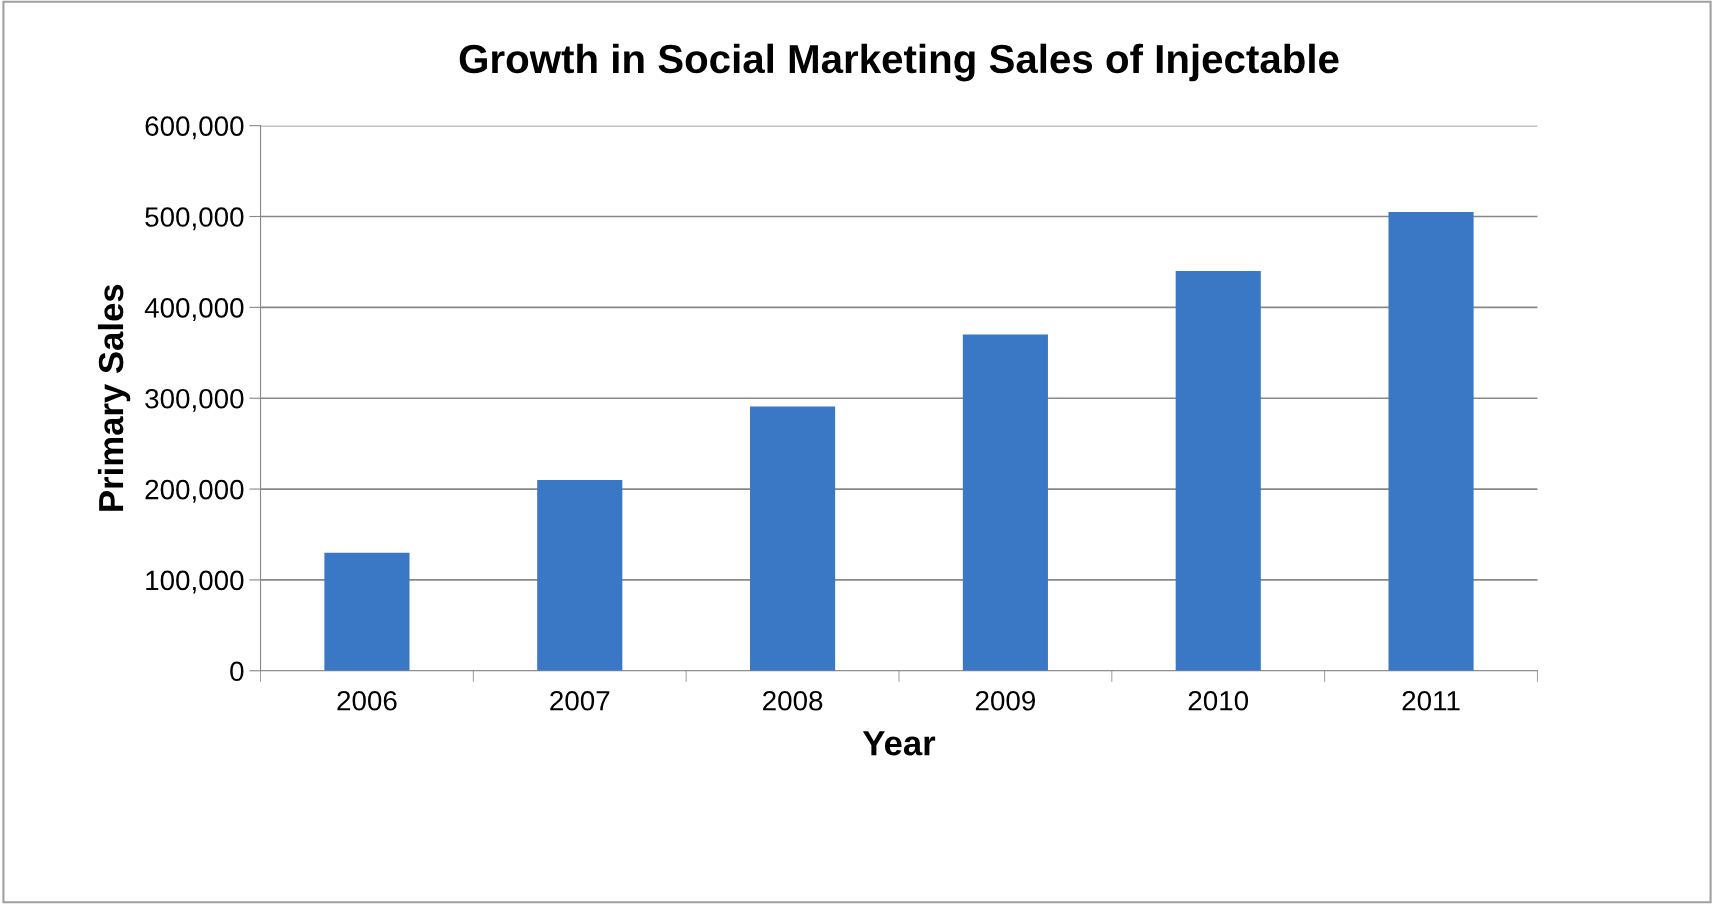 This screenshot has height=904, width=1714. I want to click on y-tick-label: 0, so click(237, 671).